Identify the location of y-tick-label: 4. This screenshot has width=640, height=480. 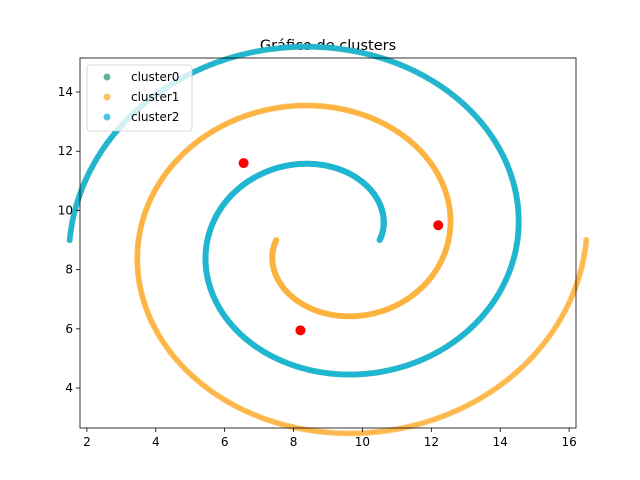
(69, 388).